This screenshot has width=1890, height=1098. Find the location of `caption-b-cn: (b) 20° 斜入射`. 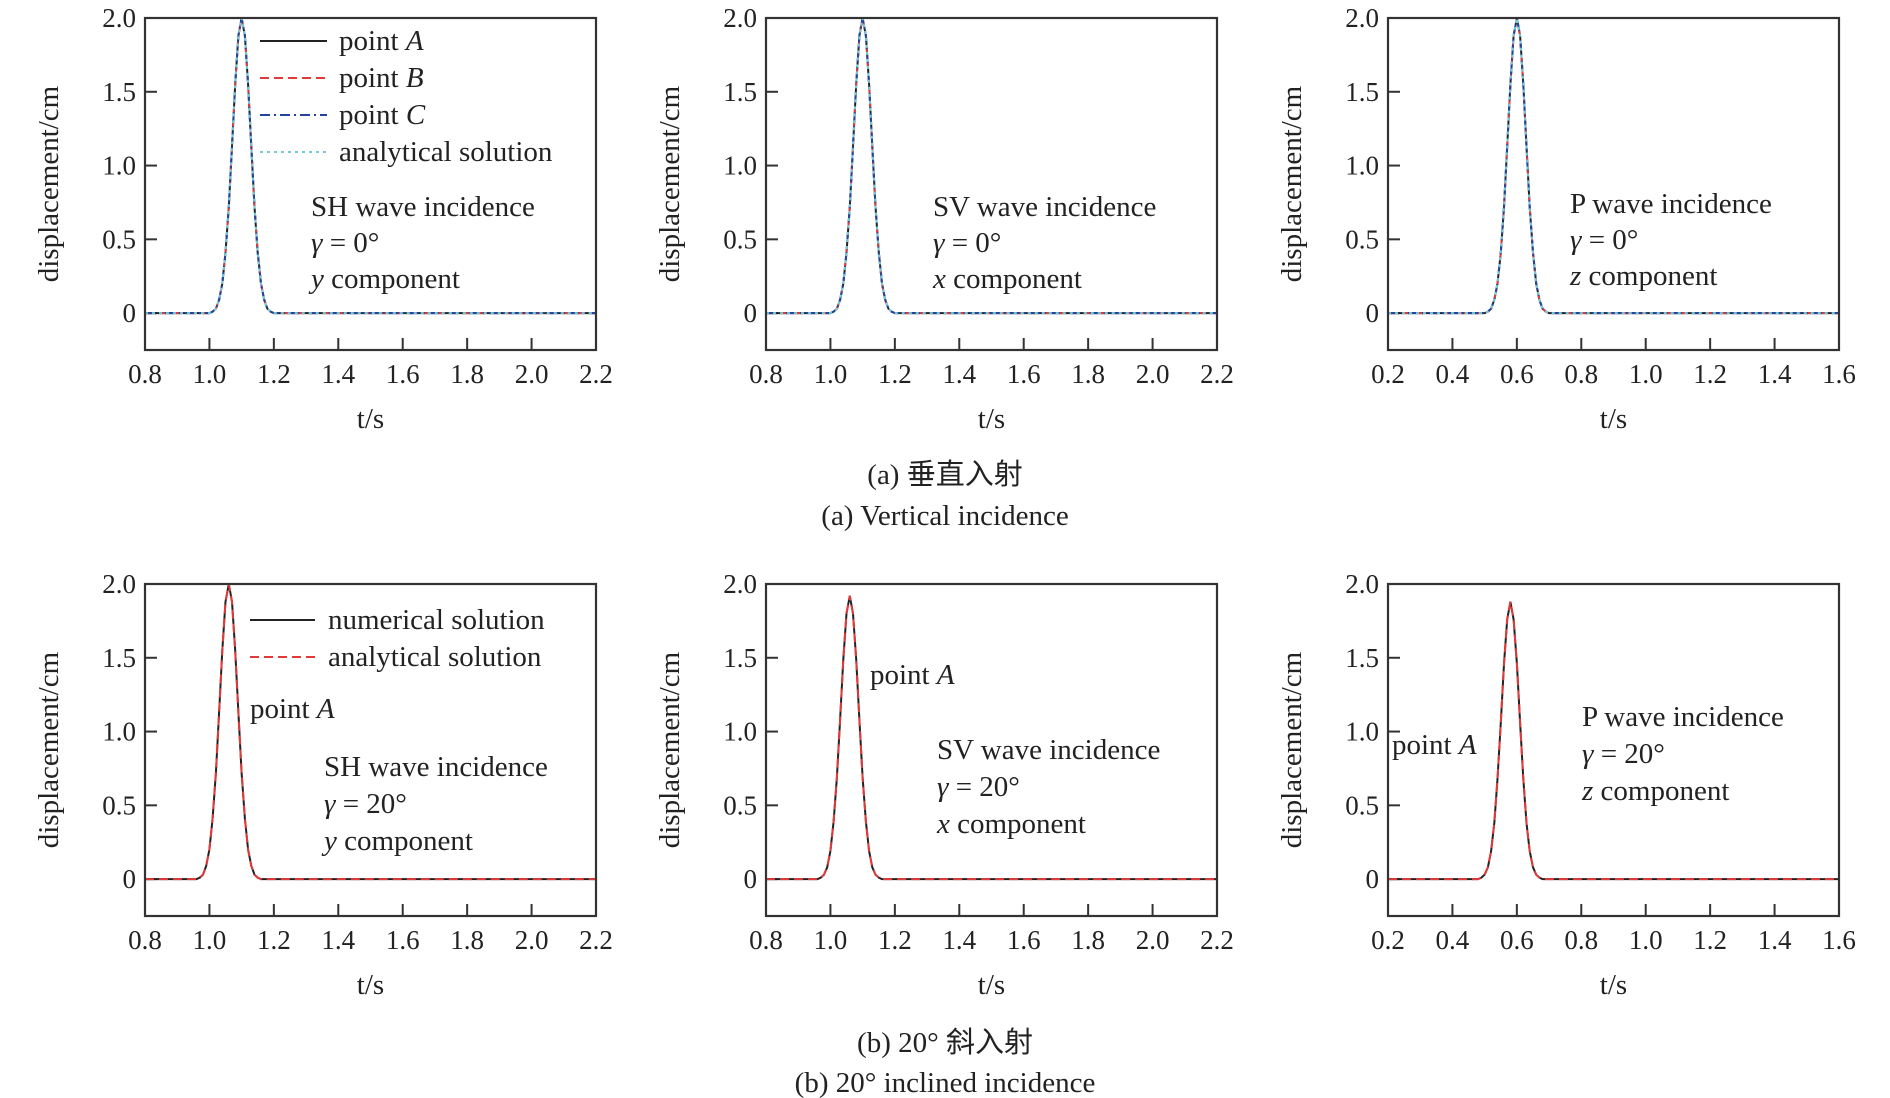

caption-b-cn: (b) 20° 斜入射 is located at coordinates (945, 1042).